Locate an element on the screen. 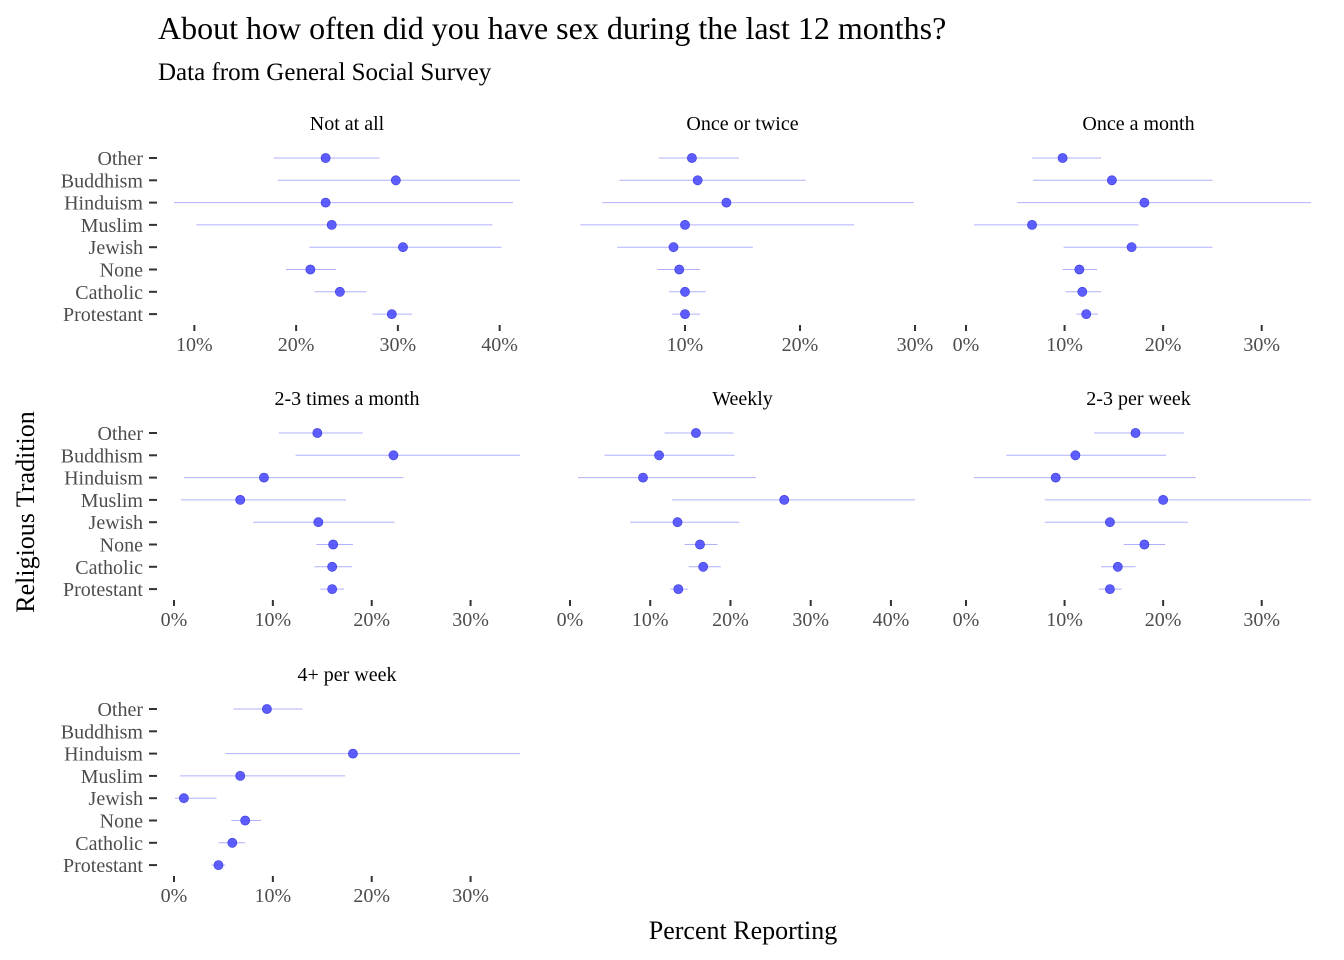 Image resolution: width=1344 pixels, height=960 pixels. panel-strip-label: Once a month is located at coordinates (1138, 124).